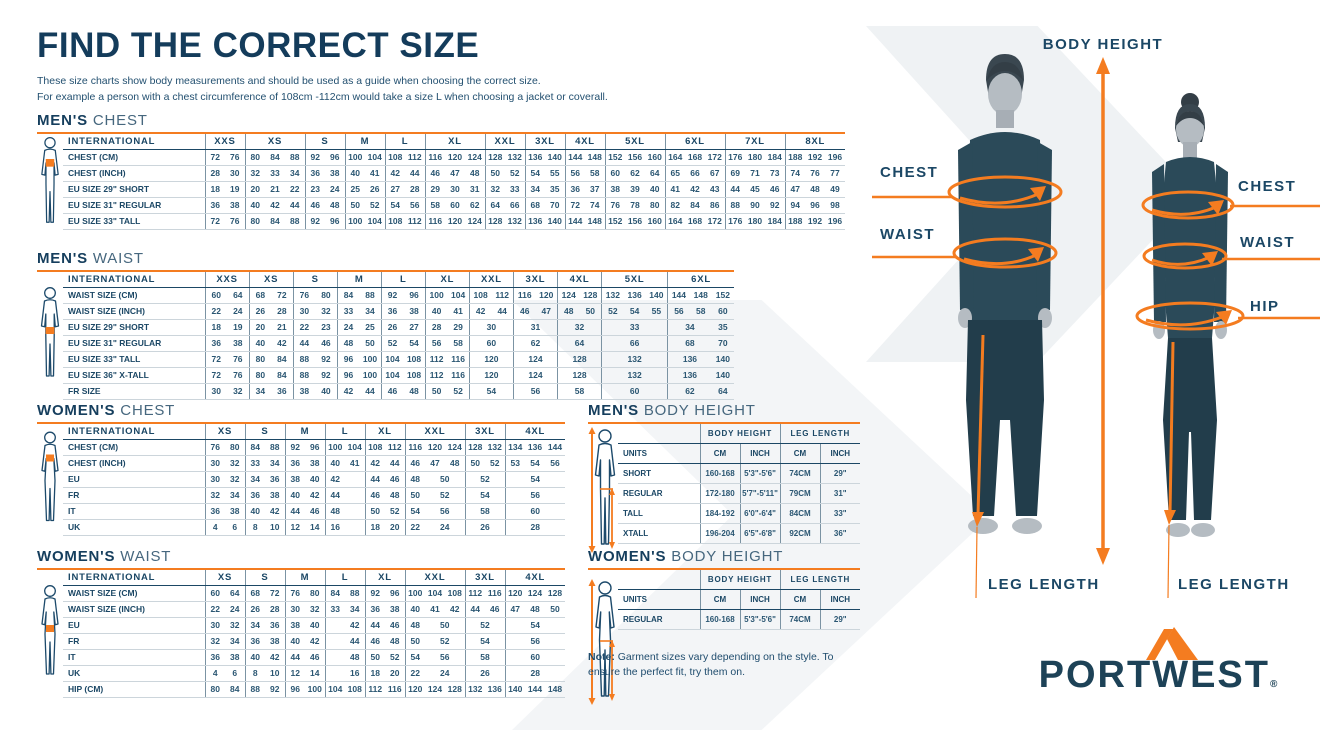  I want to click on size-cell: 108, so click(414, 359).